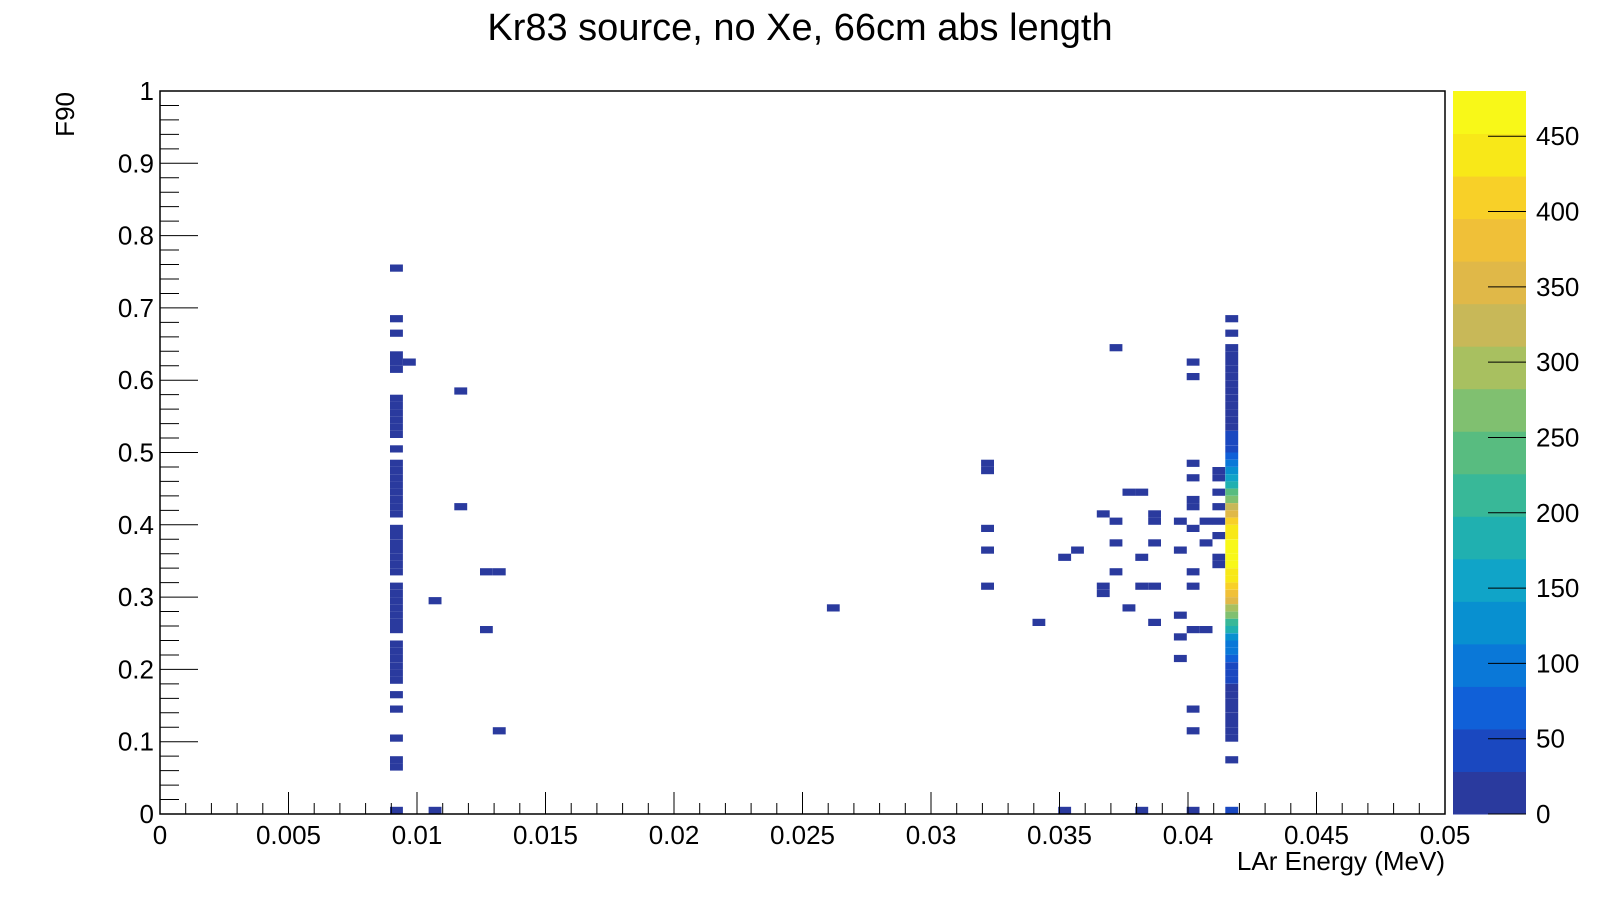 The width and height of the screenshot is (1600, 900). What do you see at coordinates (545, 835) in the screenshot?
I see `x-tick-label: 0.015` at bounding box center [545, 835].